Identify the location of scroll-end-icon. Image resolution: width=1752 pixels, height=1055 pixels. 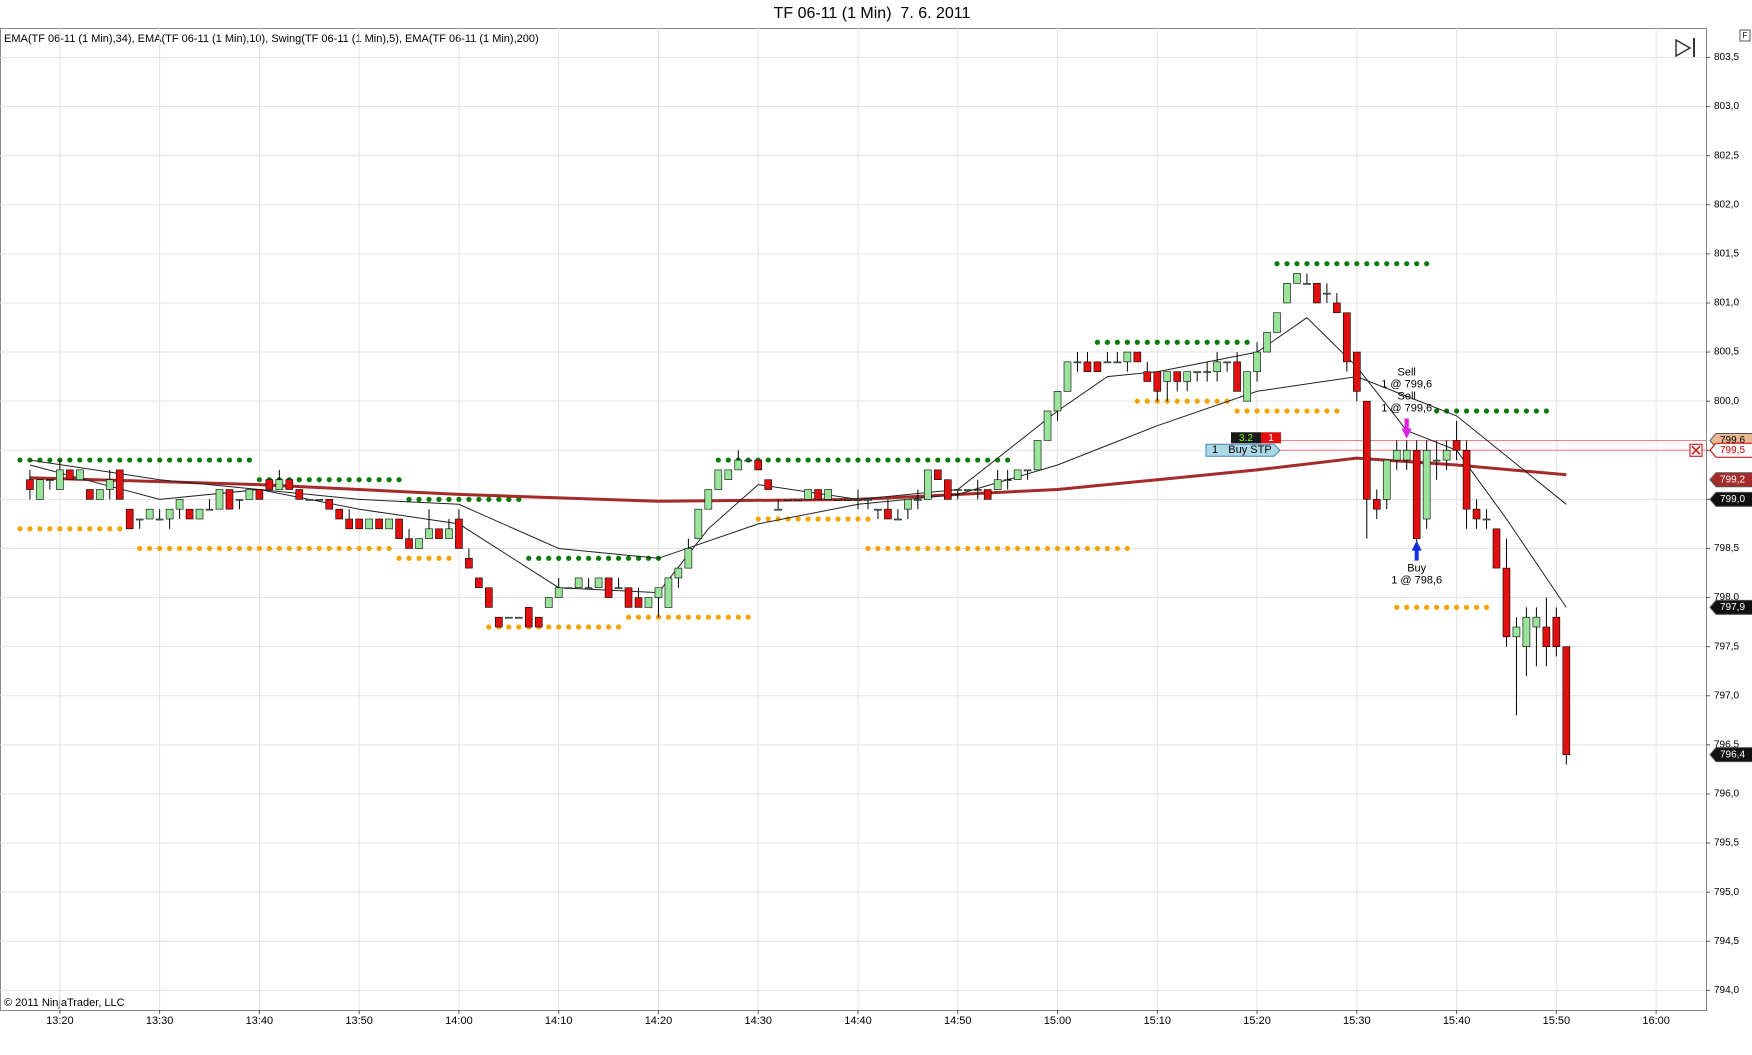
(1685, 48).